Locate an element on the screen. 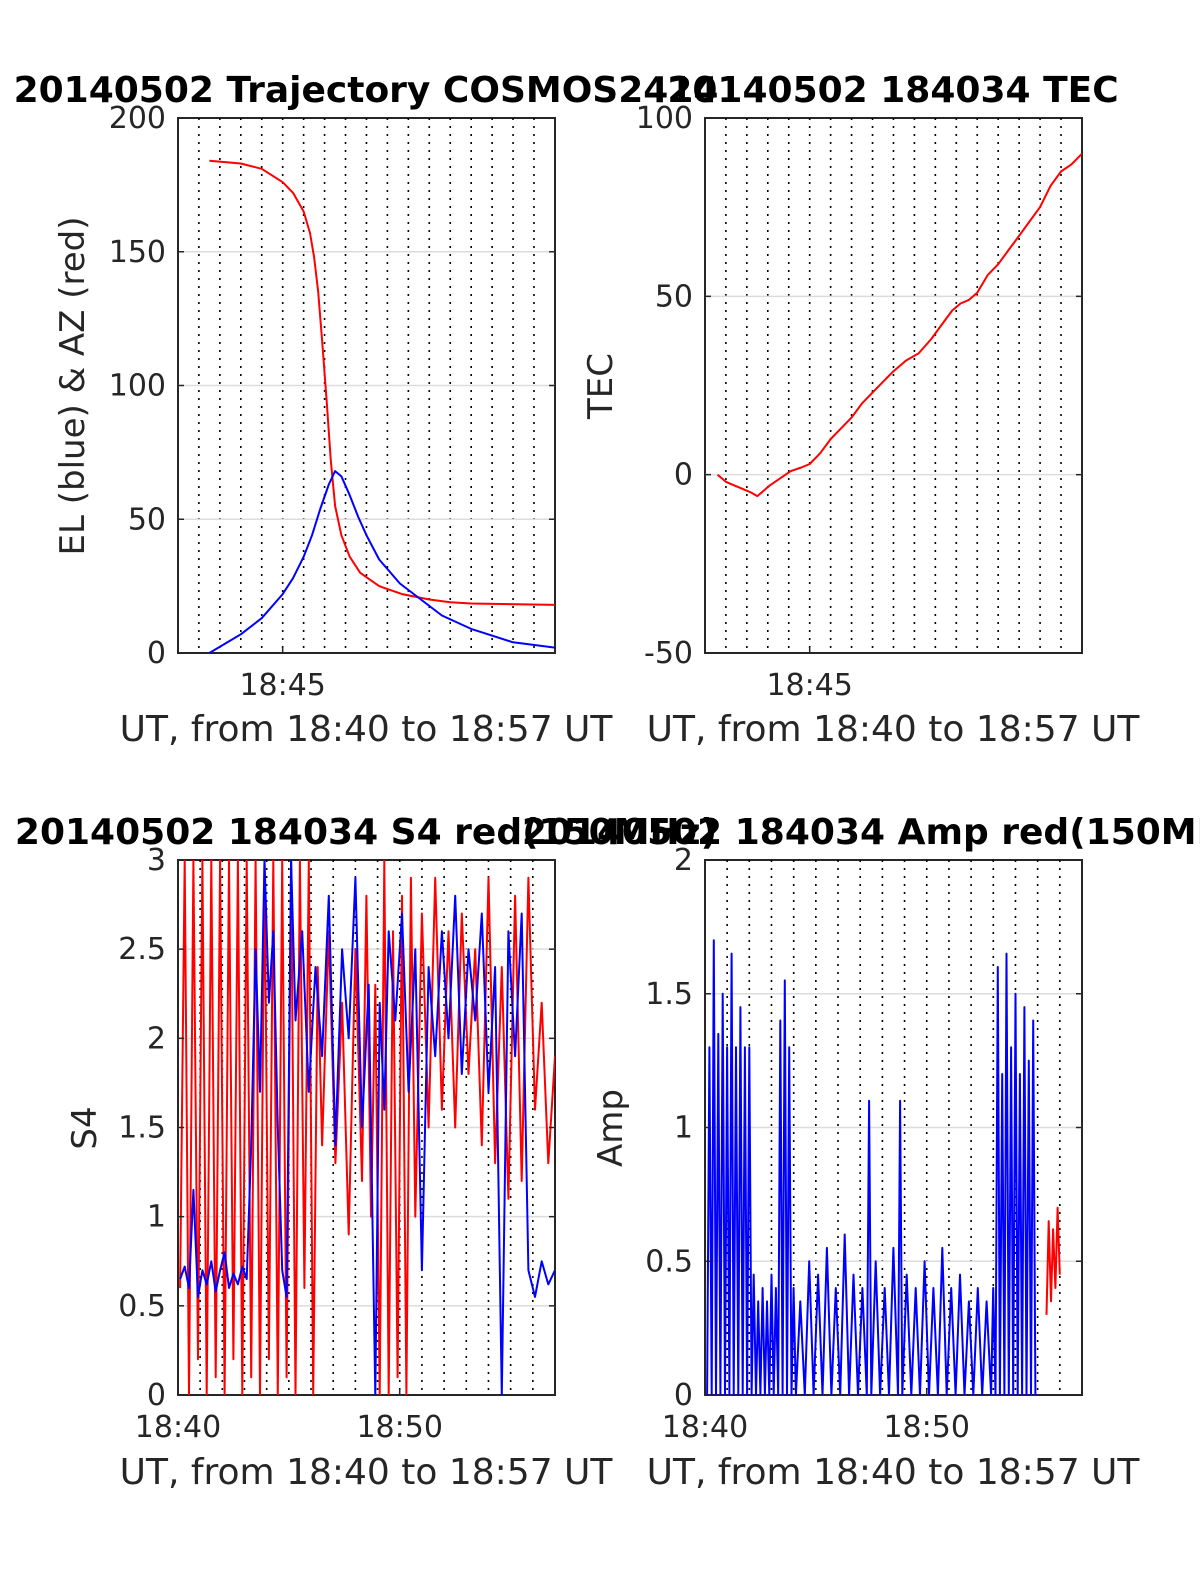 The image size is (1200, 1575). tec-ylabel: TEC is located at coordinates (601, 386).